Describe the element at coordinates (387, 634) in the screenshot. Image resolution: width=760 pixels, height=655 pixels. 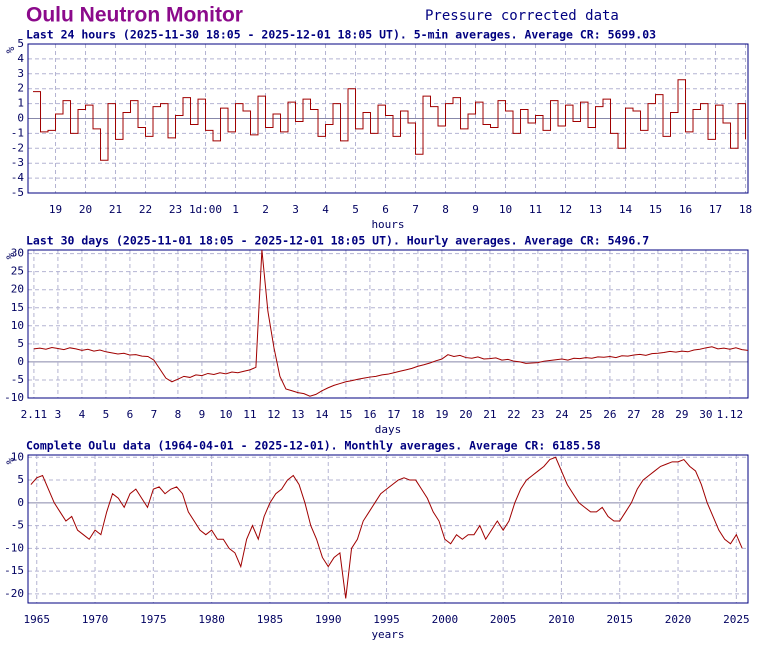
I see `x-axis-label: years` at that location.